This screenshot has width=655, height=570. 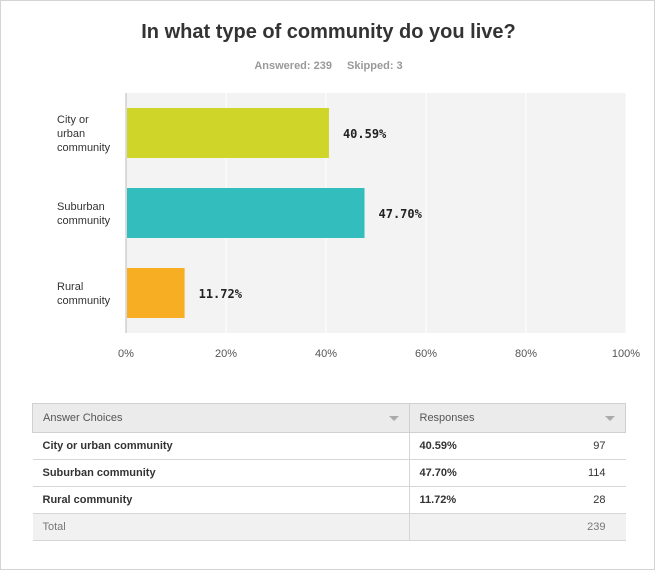 What do you see at coordinates (83, 418) in the screenshot?
I see `header-answer-choices-label: Answer Choices` at bounding box center [83, 418].